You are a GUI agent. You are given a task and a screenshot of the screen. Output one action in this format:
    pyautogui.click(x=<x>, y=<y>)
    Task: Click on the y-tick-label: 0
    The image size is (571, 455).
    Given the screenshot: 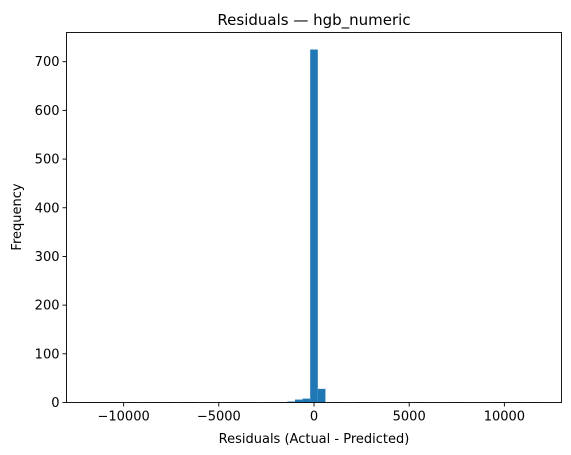 What is the action you would take?
    pyautogui.click(x=55, y=403)
    